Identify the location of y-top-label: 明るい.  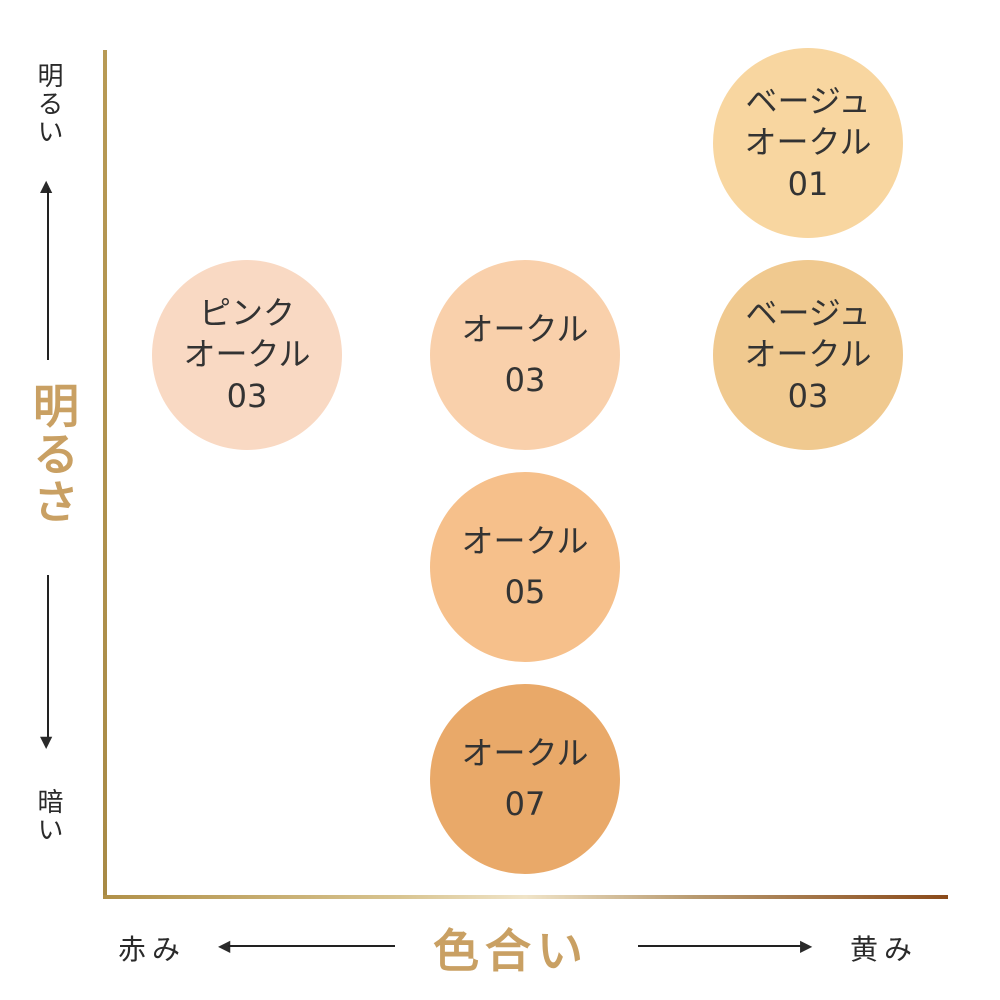
(48, 104).